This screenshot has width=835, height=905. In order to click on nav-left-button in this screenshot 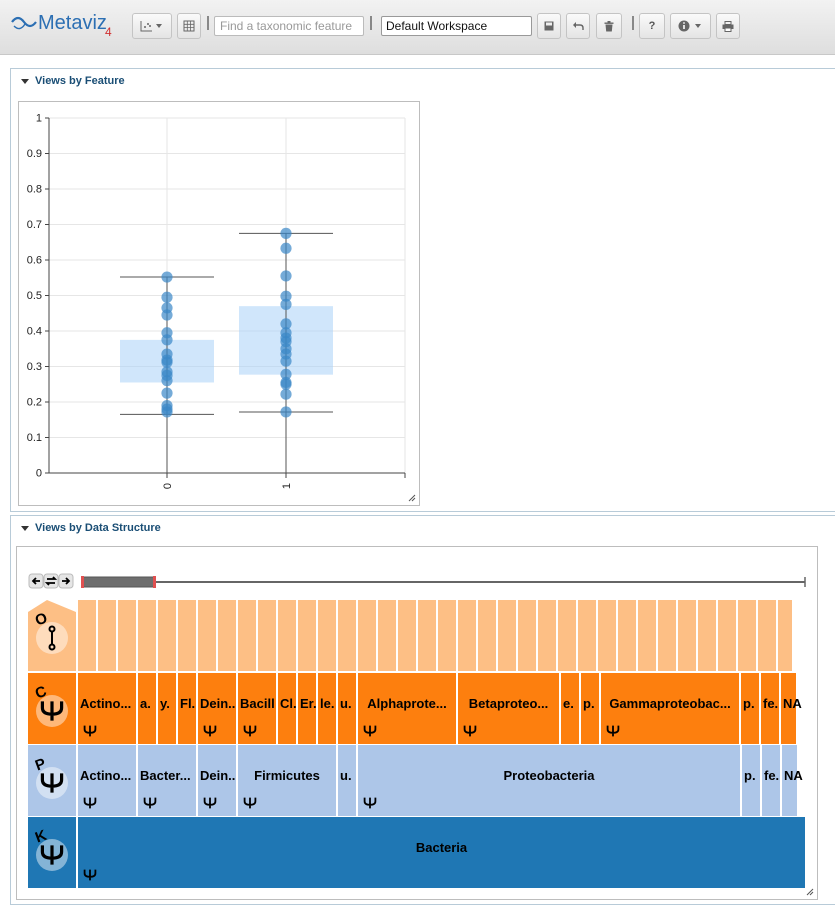, I will do `click(36, 581)`.